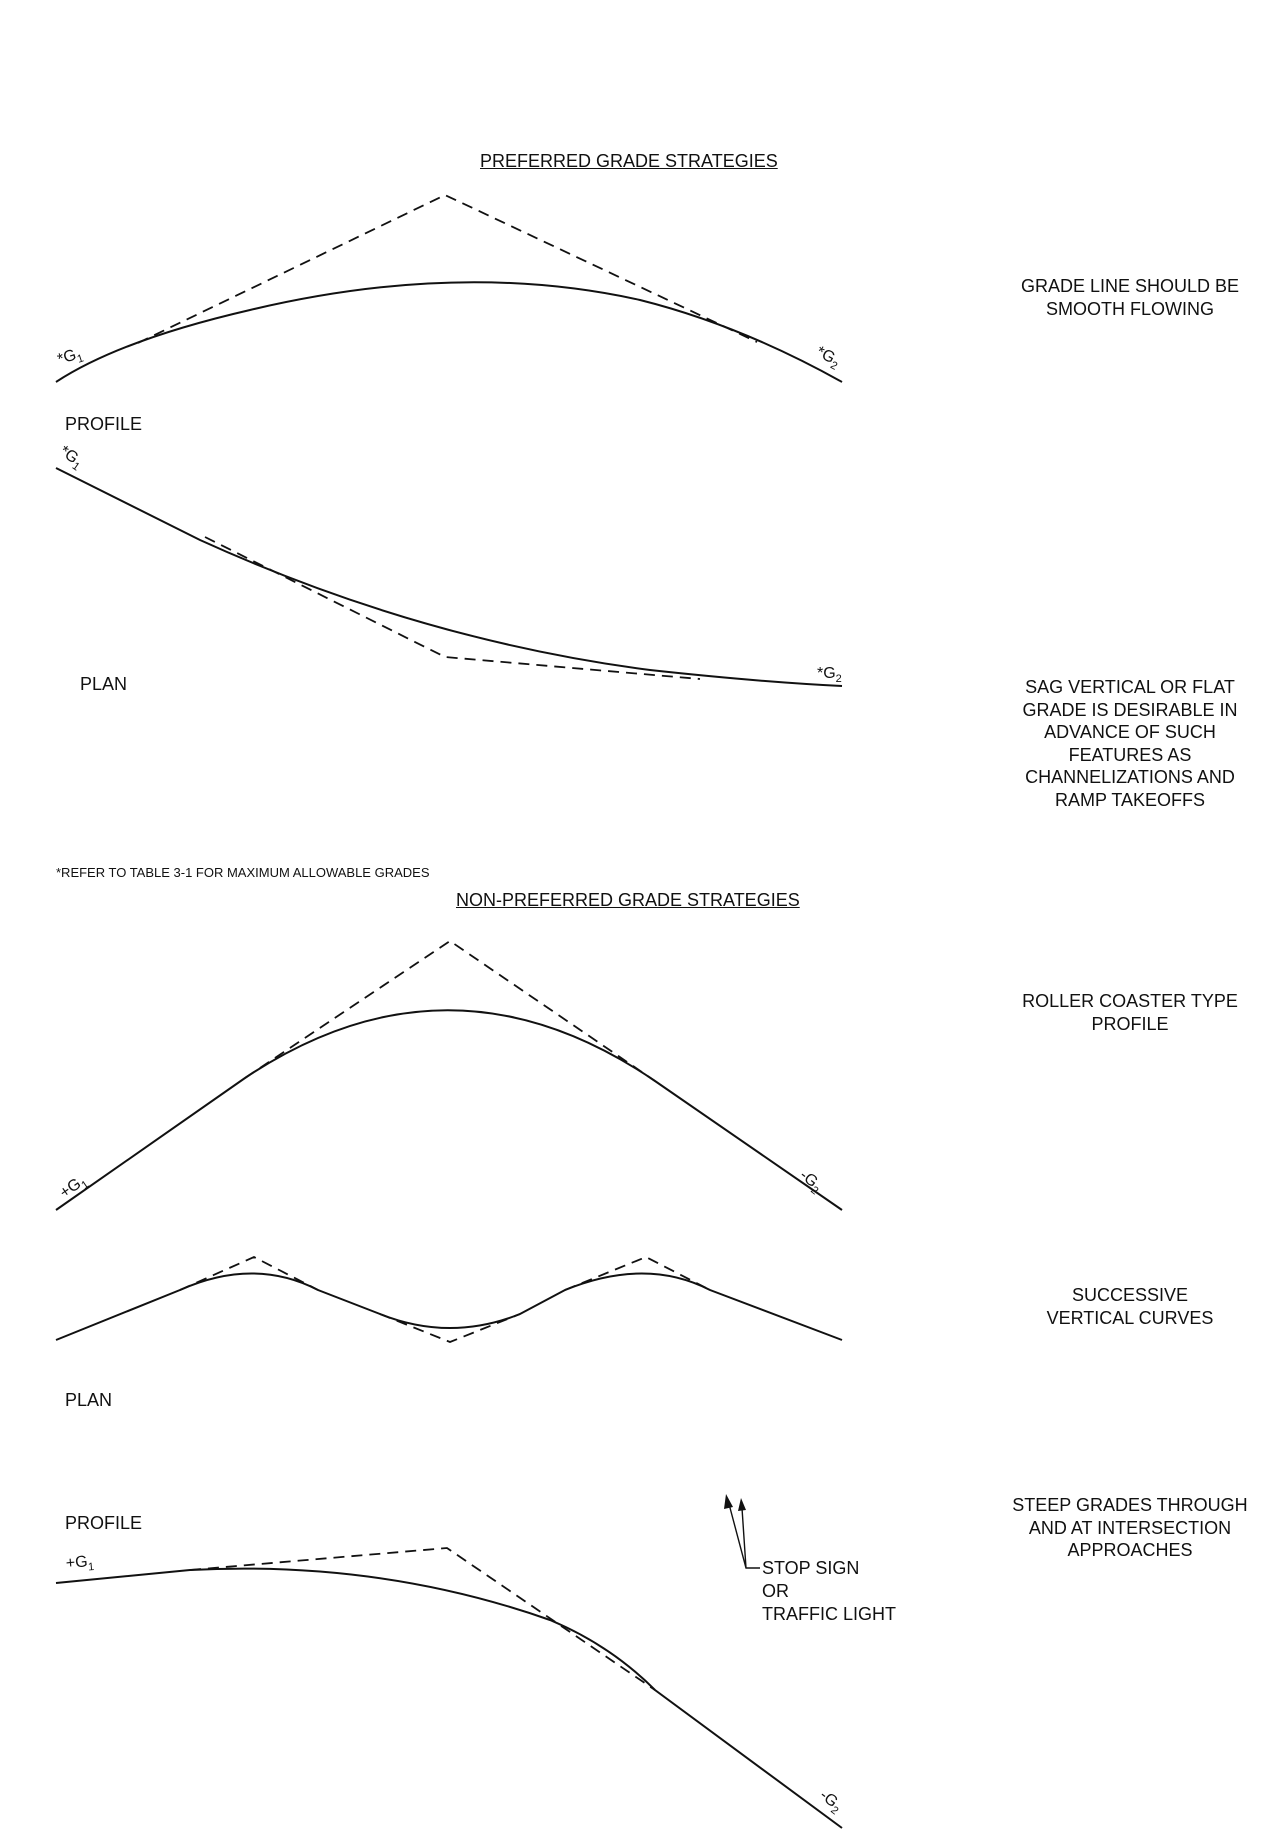 The image size is (1267, 1829). What do you see at coordinates (744, 1536) in the screenshot?
I see `stop-sign-pointer` at bounding box center [744, 1536].